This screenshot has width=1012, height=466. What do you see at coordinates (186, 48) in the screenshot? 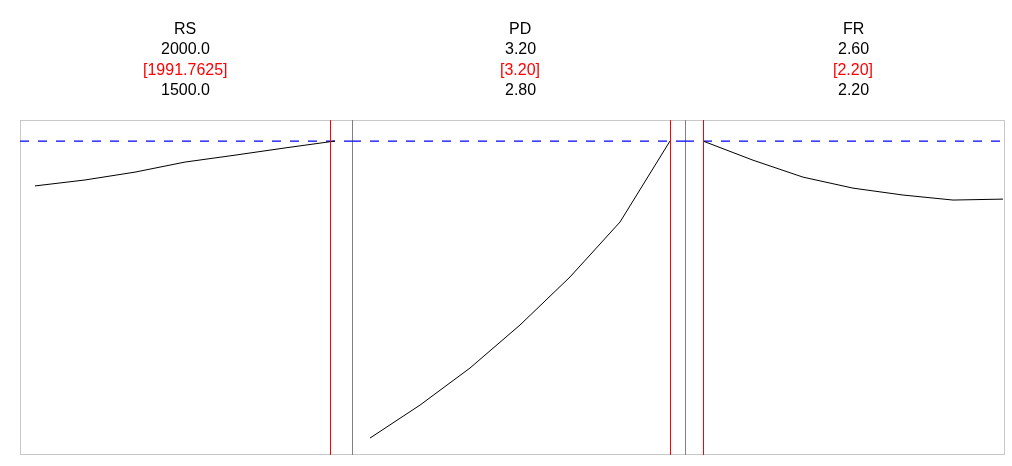
I see `text: 2000.0` at bounding box center [186, 48].